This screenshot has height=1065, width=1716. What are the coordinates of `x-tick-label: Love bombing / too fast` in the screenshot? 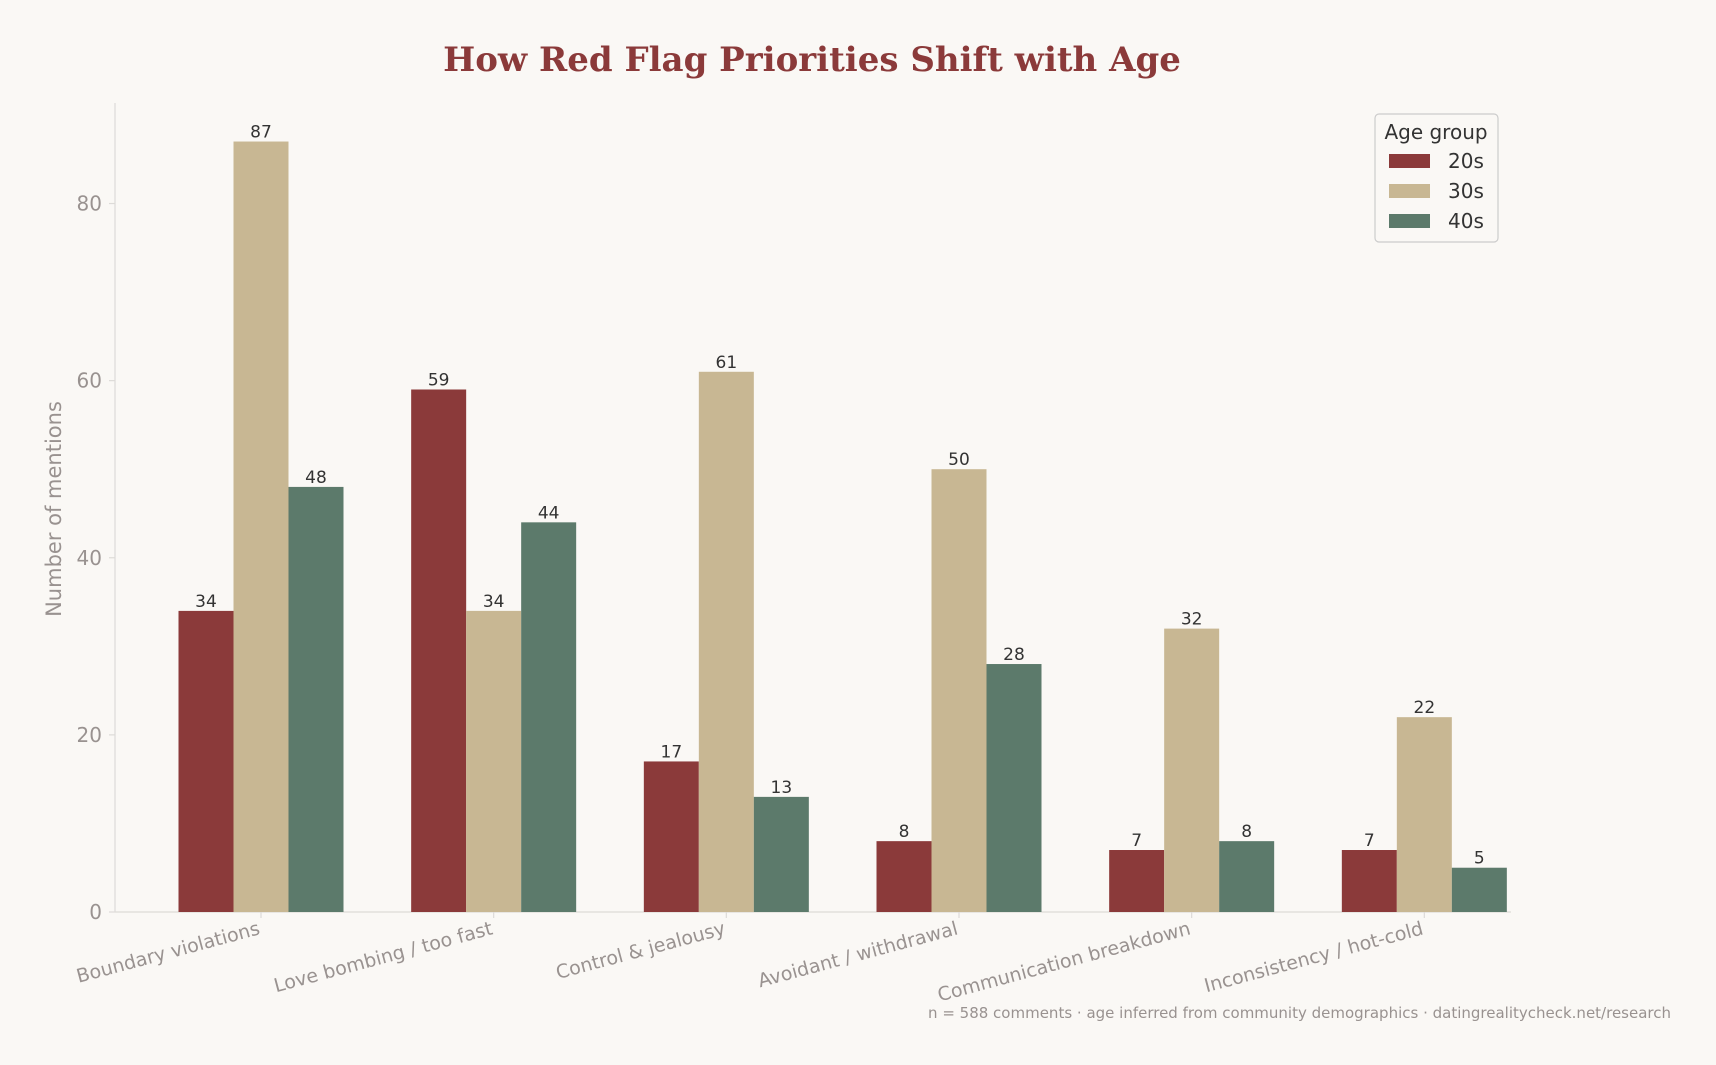 It's located at (383, 958).